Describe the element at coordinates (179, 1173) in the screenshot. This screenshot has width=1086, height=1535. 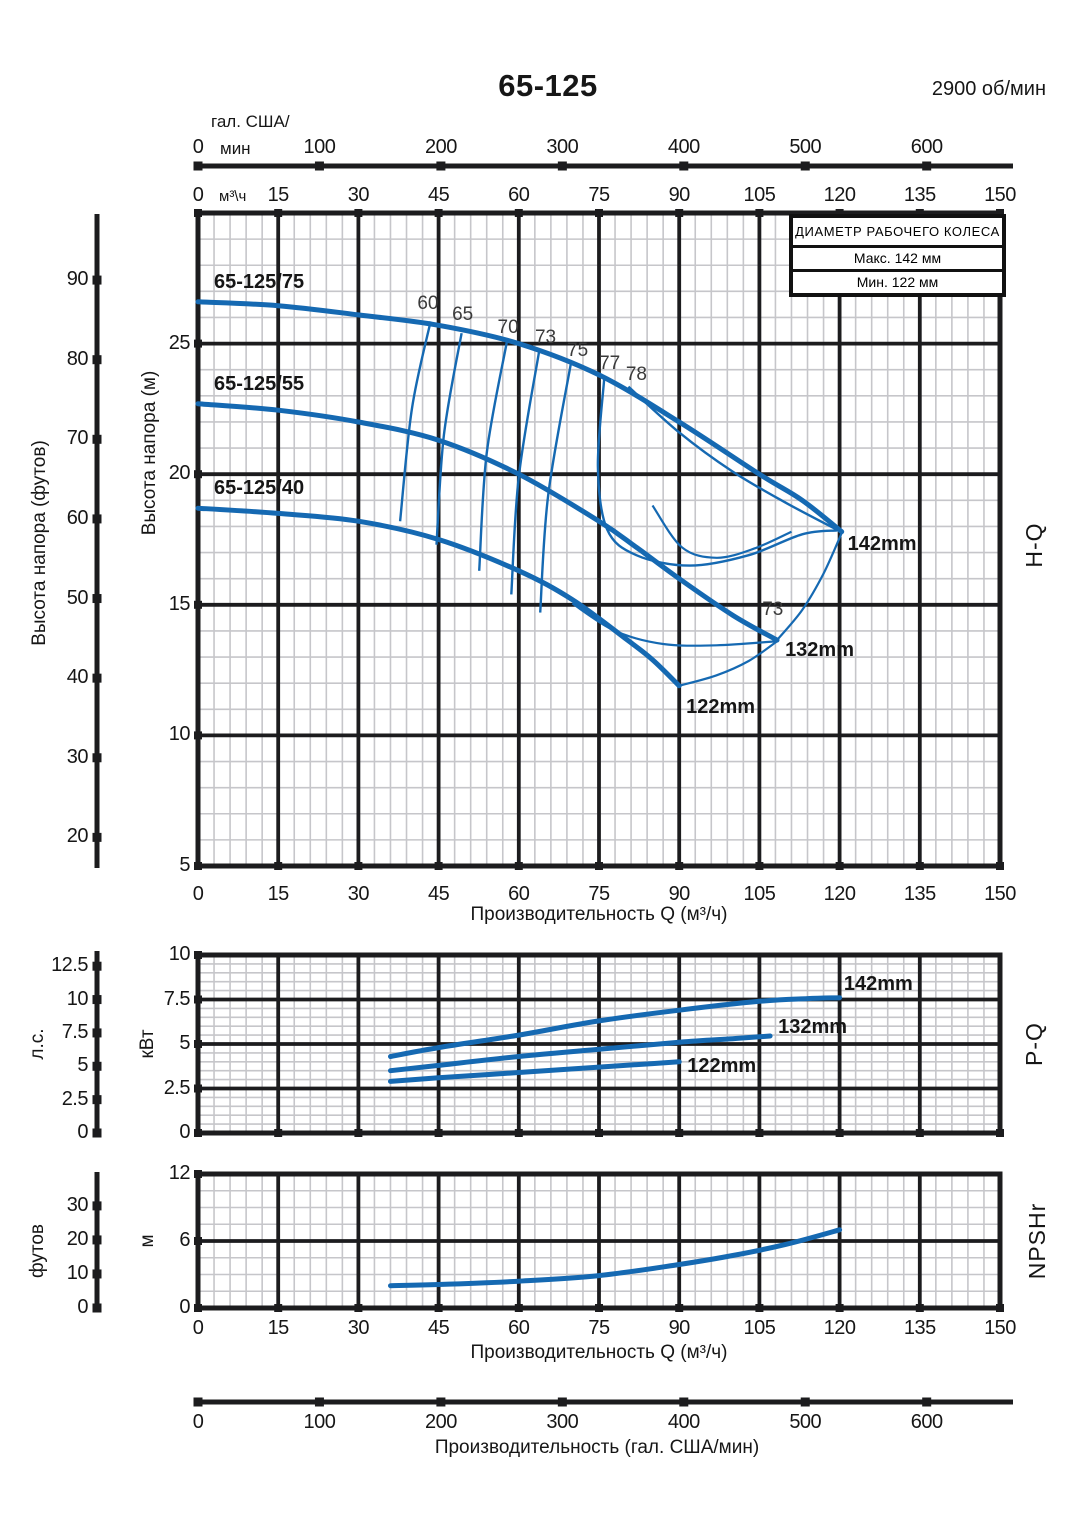
I see `y-tick-label-npsh: 12` at that location.